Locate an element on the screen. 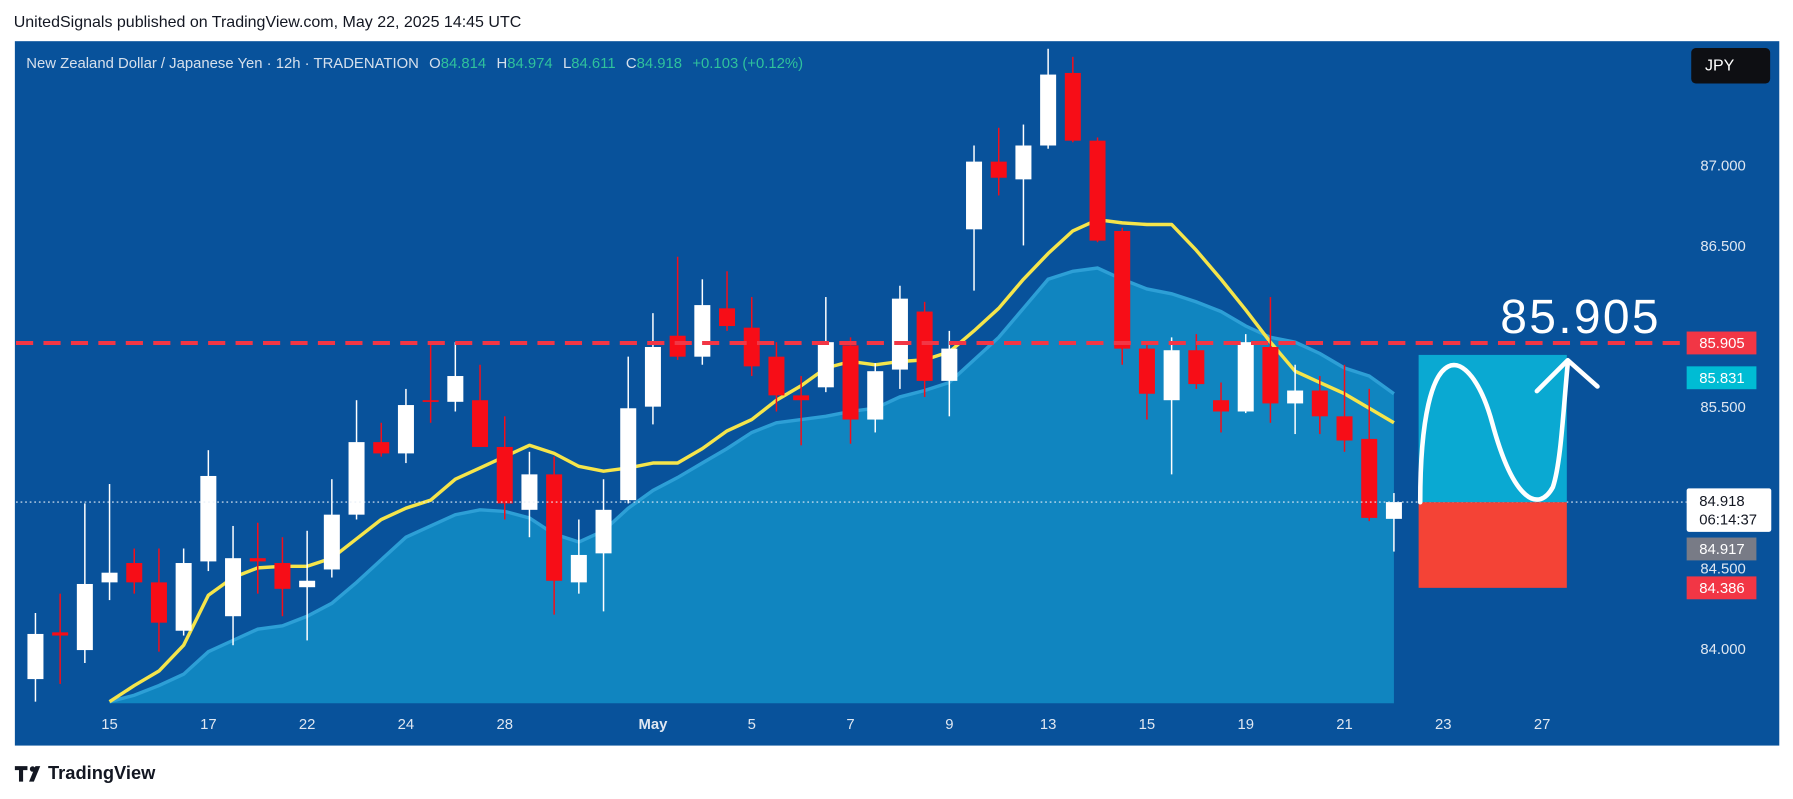  legend-value: 84.918 is located at coordinates (659, 64).